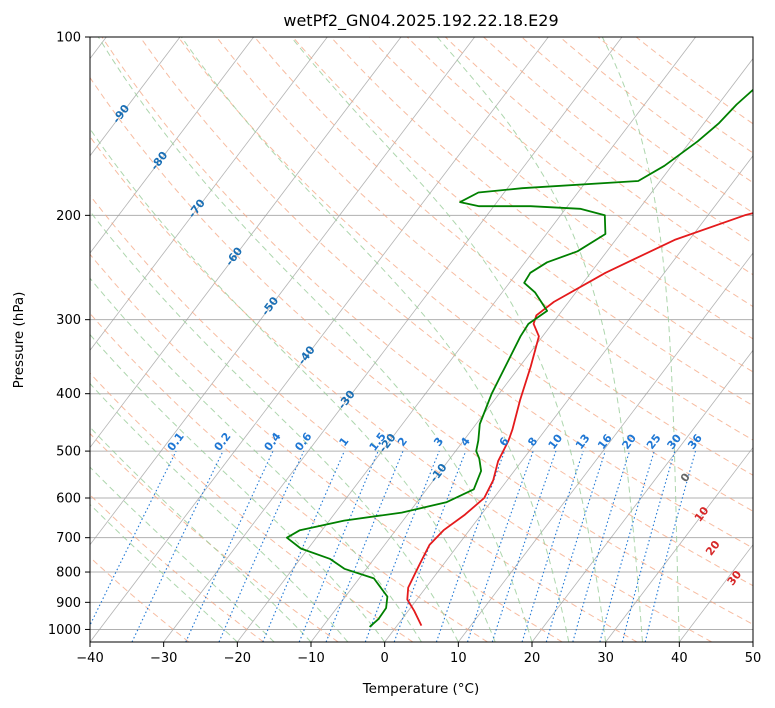 This screenshot has width=775, height=708. I want to click on x-tick-label: 20, so click(532, 658).